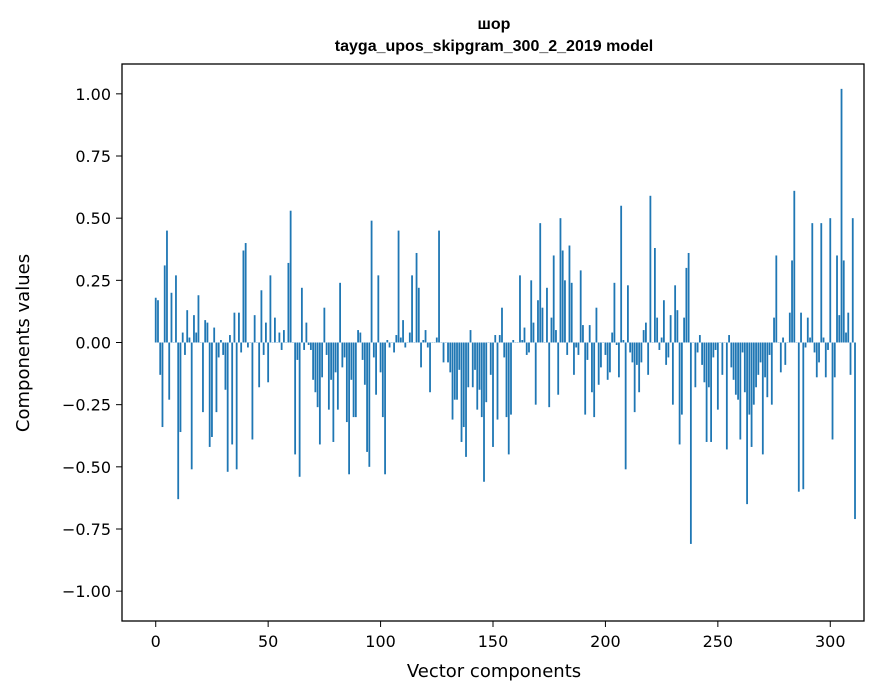  What do you see at coordinates (86, 529) in the screenshot?
I see `y-tick-label: −0.75` at bounding box center [86, 529].